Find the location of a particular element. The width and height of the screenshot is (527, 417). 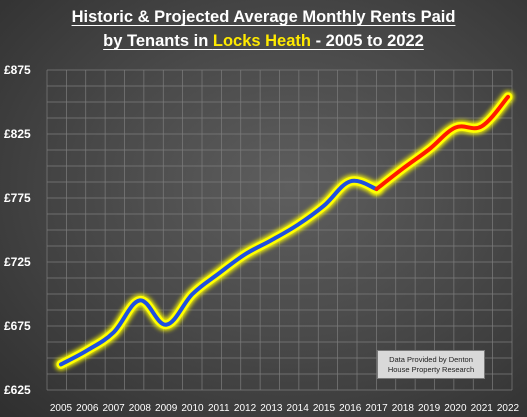

annotation-line-1: Data Provided by Denton is located at coordinates (431, 359).